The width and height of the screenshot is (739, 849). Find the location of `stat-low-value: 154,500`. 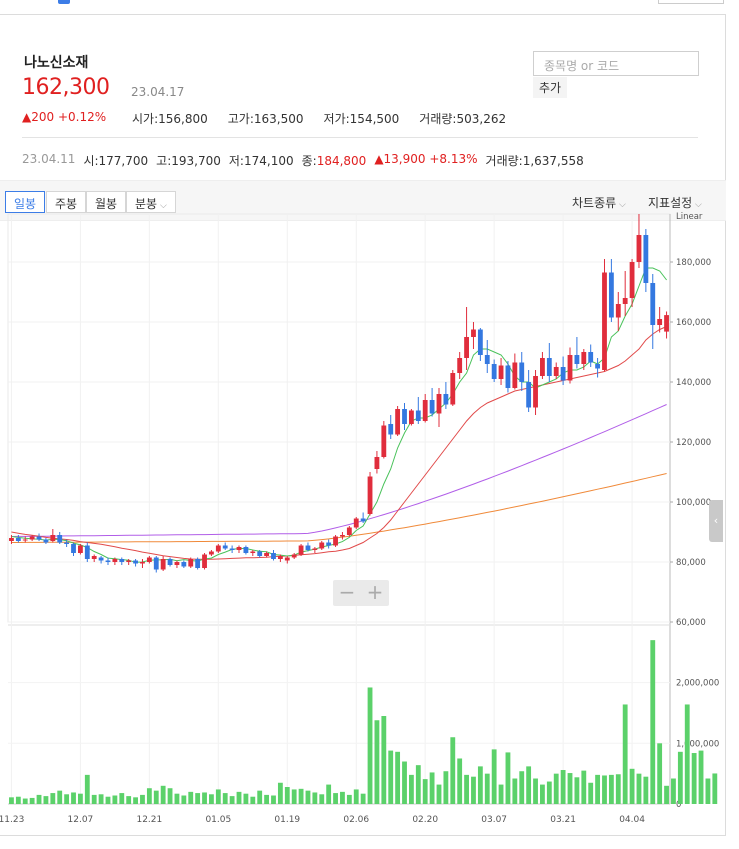

stat-low-value: 154,500 is located at coordinates (374, 119).